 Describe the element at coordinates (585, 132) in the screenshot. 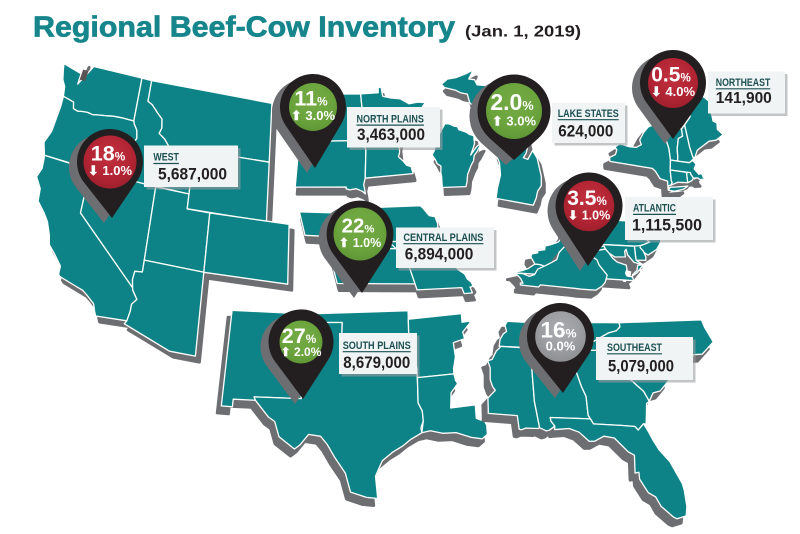

I see `svg-text: 624,000` at that location.